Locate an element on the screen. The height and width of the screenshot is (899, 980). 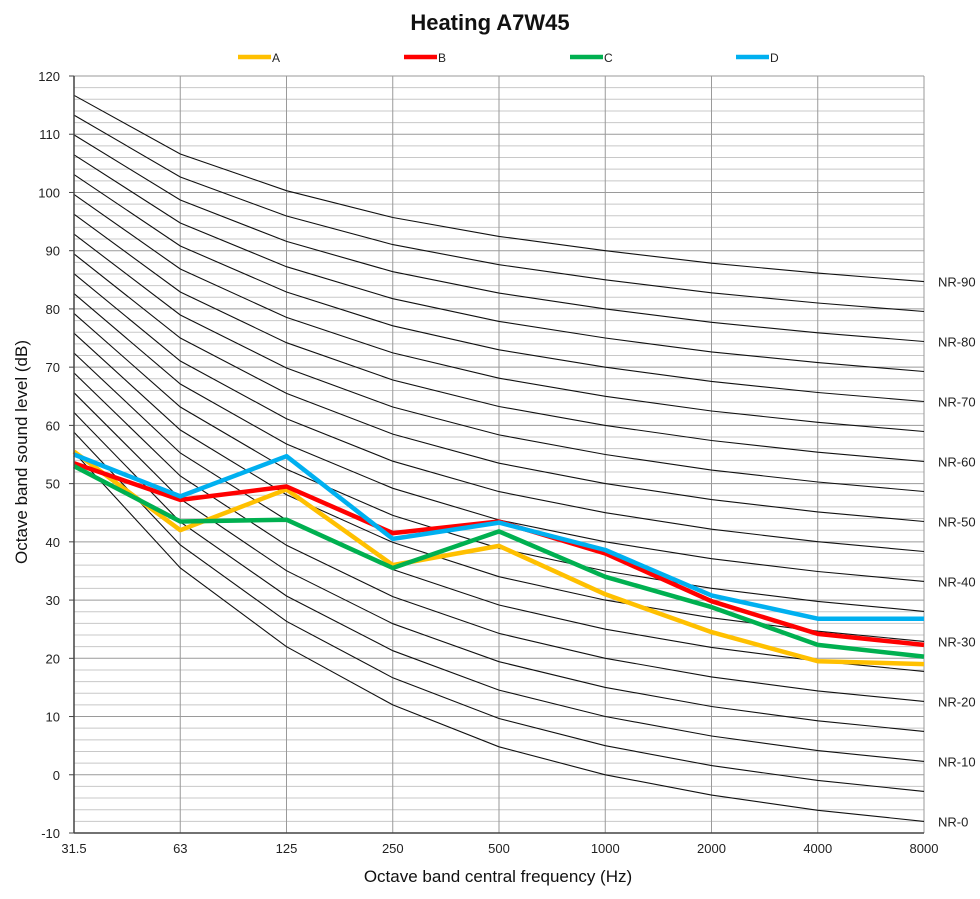
x-tick-label: 500 is located at coordinates (499, 848).